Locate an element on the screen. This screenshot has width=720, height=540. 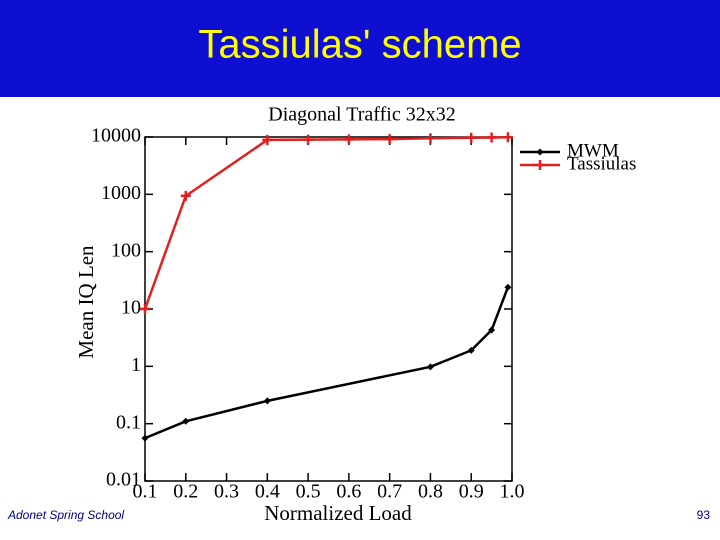
footer-text: Adonet Spring School is located at coordinates (65, 515).